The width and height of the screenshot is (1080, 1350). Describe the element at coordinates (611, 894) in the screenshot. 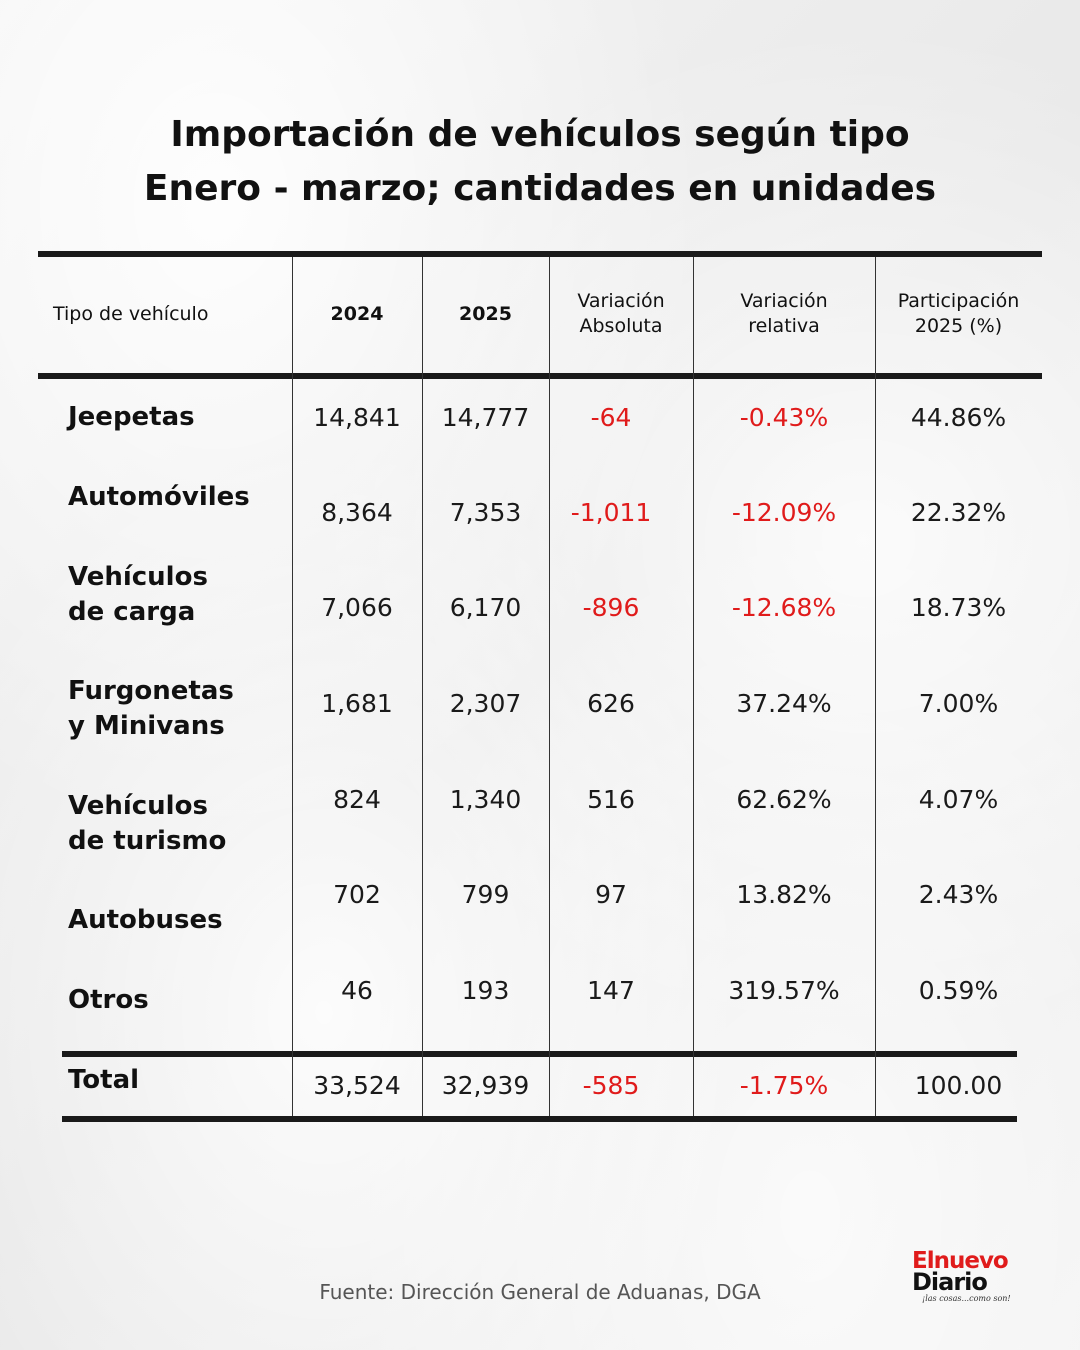

I see `cell-variacion-absoluta: 97` at that location.